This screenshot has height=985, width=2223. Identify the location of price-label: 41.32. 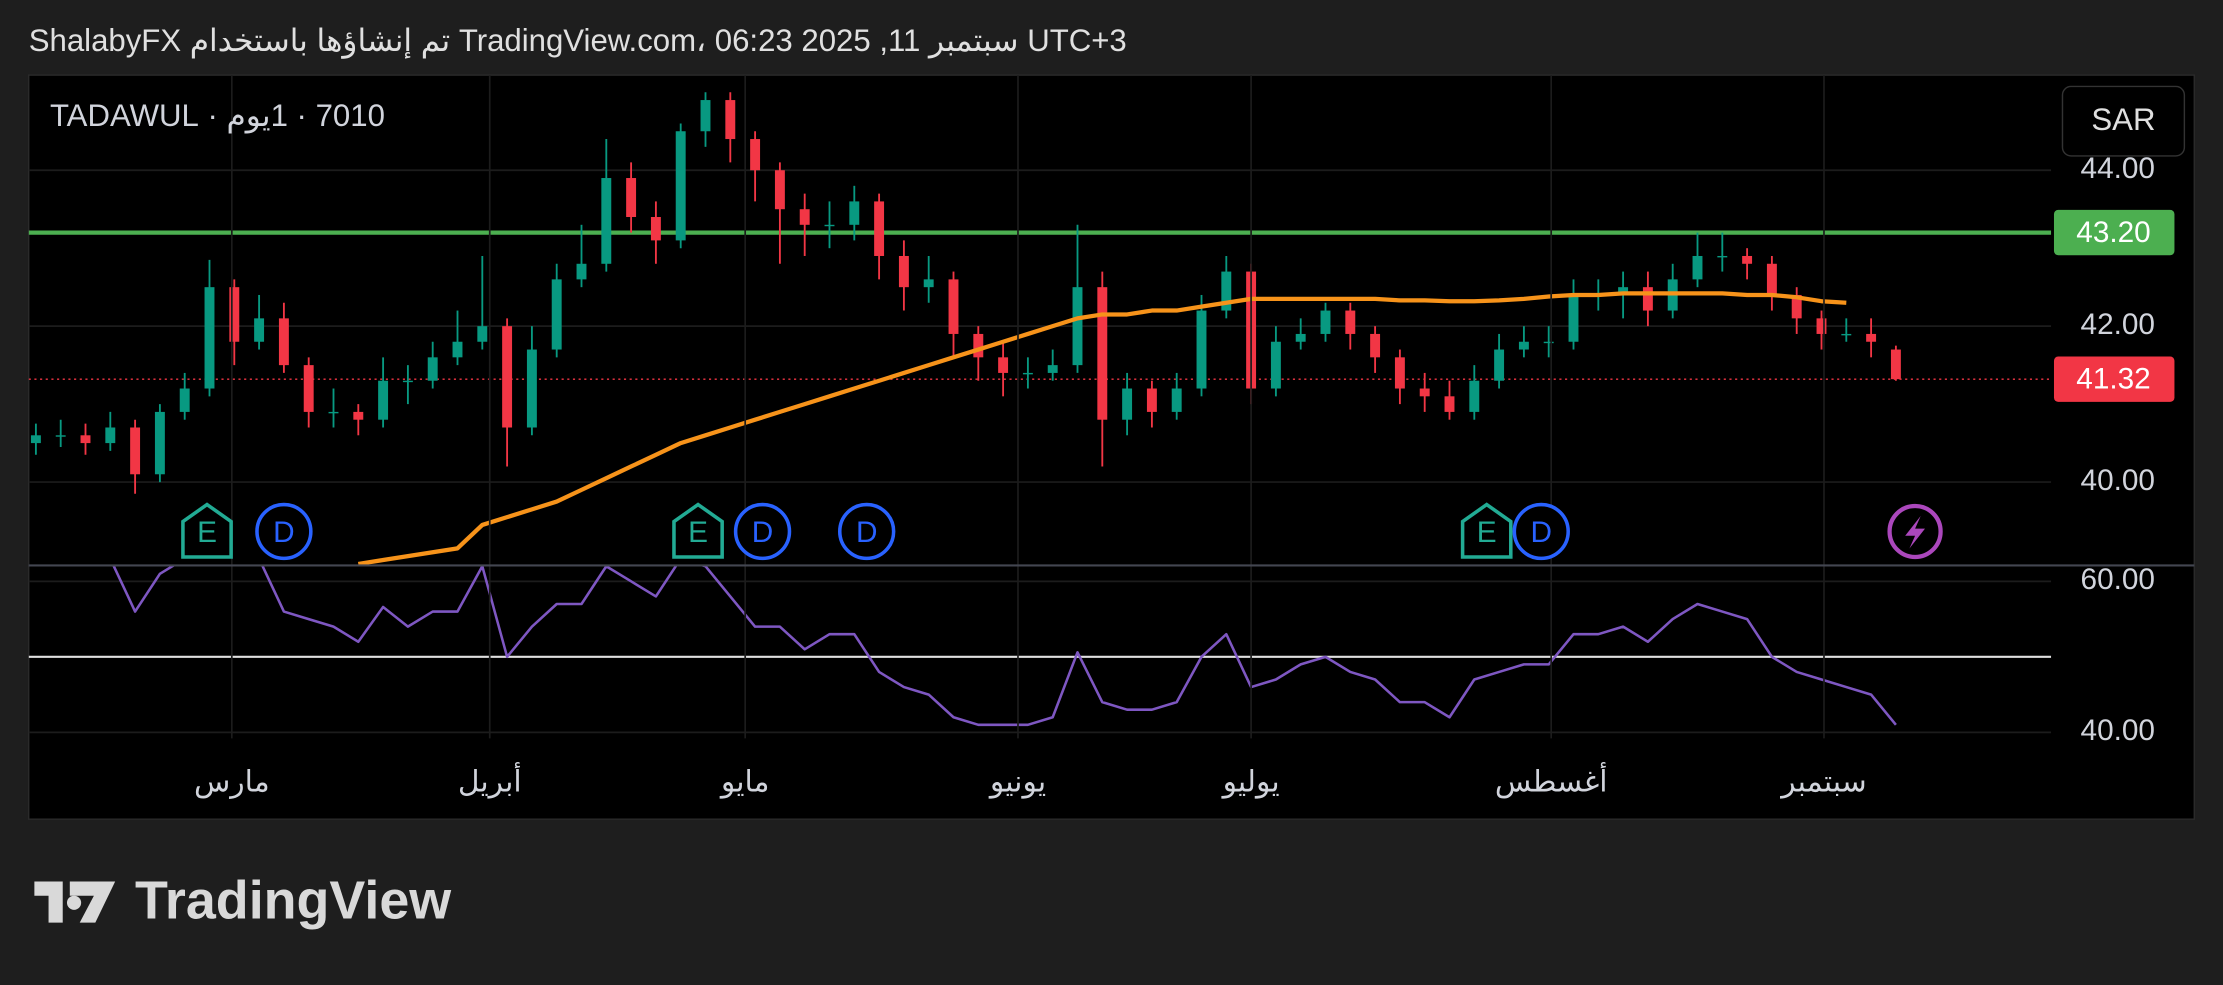
(2113, 378).